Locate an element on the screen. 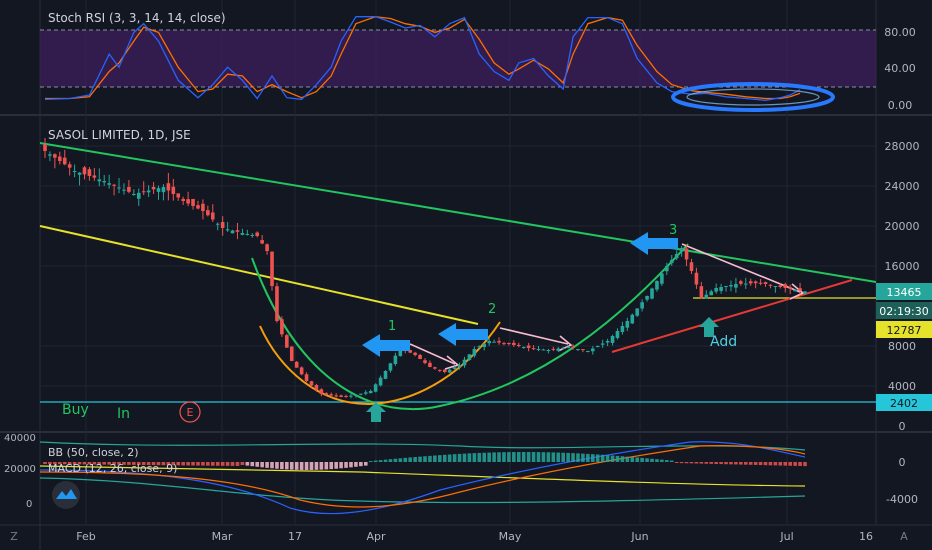 The height and width of the screenshot is (550, 932). support-price-value: 2402 is located at coordinates (904, 403).